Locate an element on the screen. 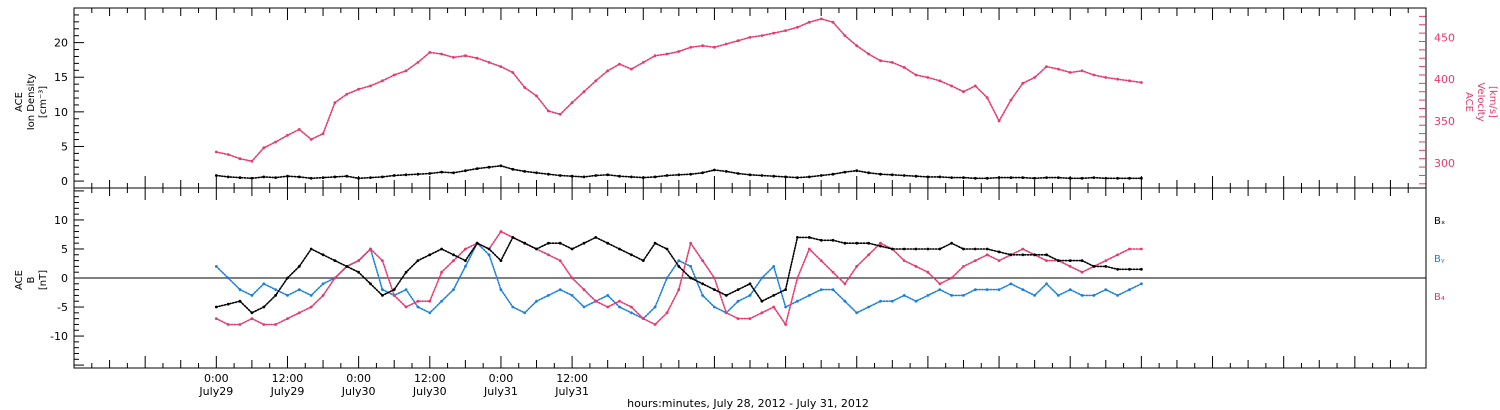 The image size is (1500, 410). density-axis-title-line1: ACE is located at coordinates (19, 102).